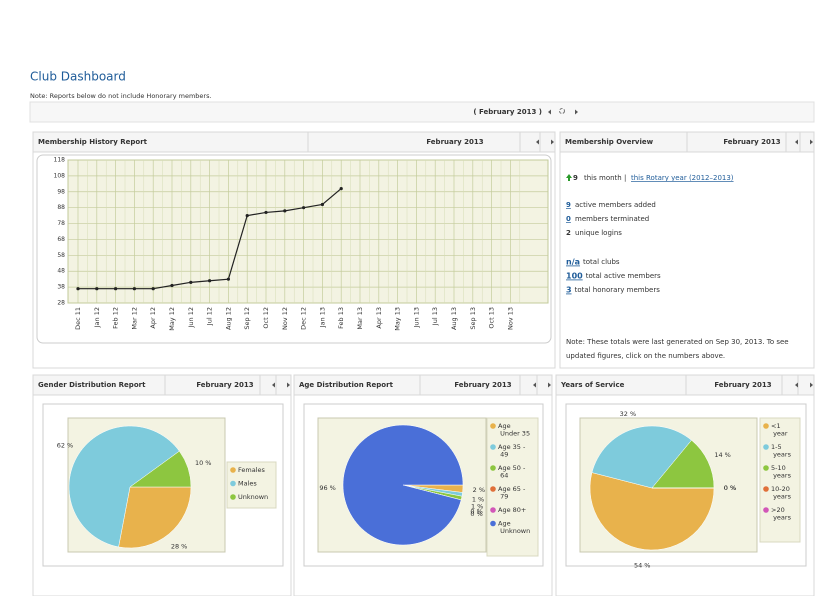  I want to click on legend-label: Age 65 - 79, so click(512, 493).